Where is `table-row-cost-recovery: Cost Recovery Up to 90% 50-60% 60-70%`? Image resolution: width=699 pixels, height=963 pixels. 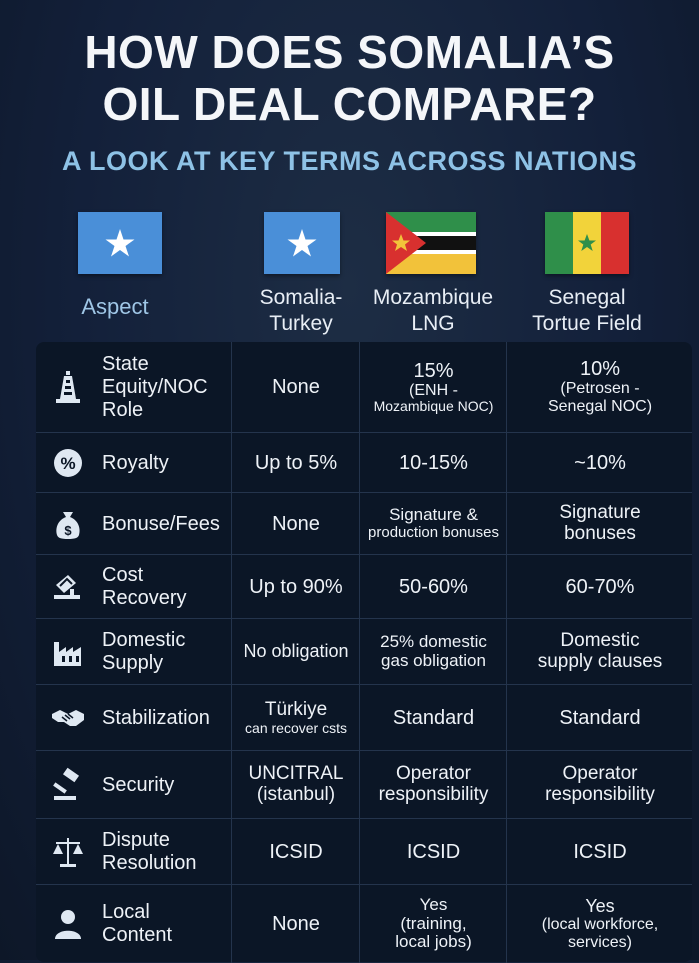 table-row-cost-recovery: Cost Recovery Up to 90% 50-60% 60-70% is located at coordinates (364, 586).